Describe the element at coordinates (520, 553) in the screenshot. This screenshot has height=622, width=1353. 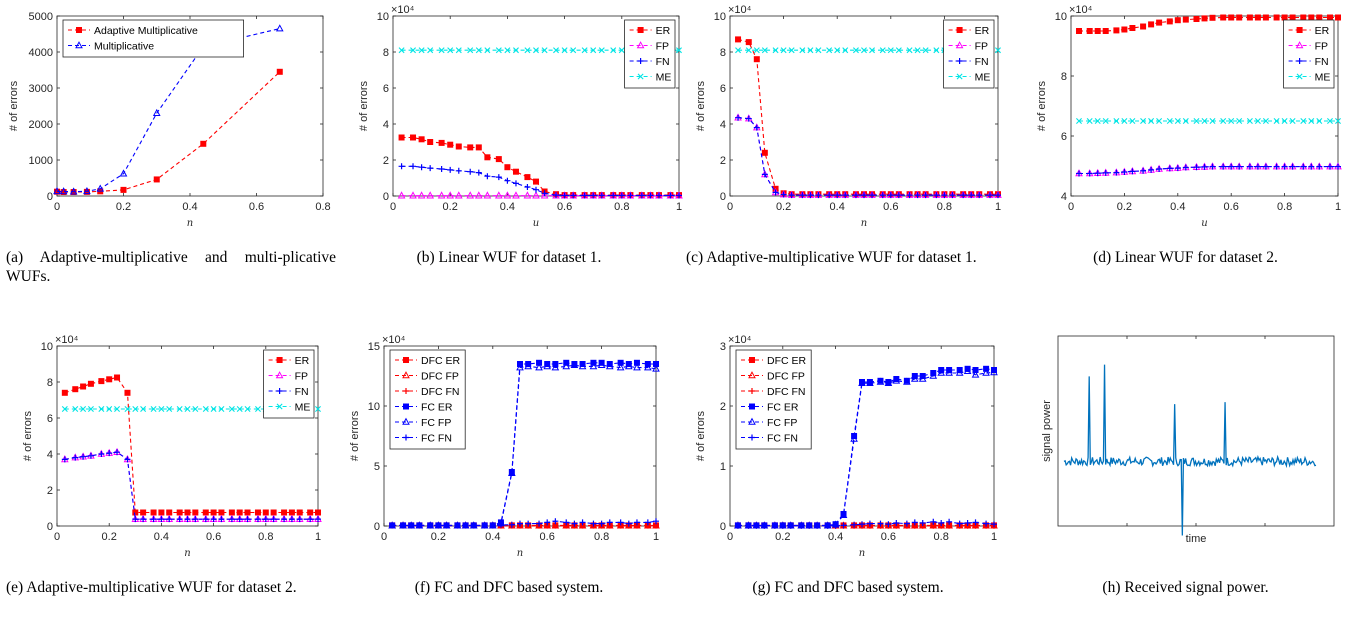
I see `x-axis-label: n` at that location.